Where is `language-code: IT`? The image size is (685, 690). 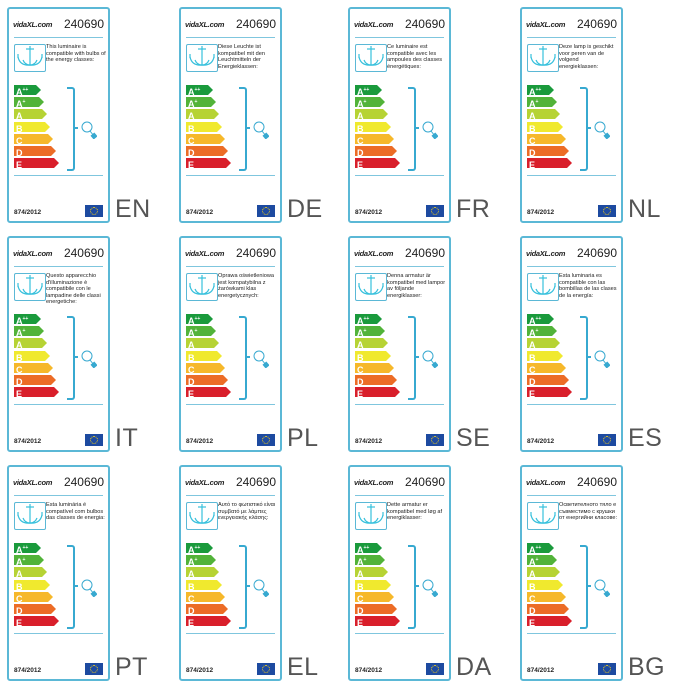 language-code: IT is located at coordinates (127, 438).